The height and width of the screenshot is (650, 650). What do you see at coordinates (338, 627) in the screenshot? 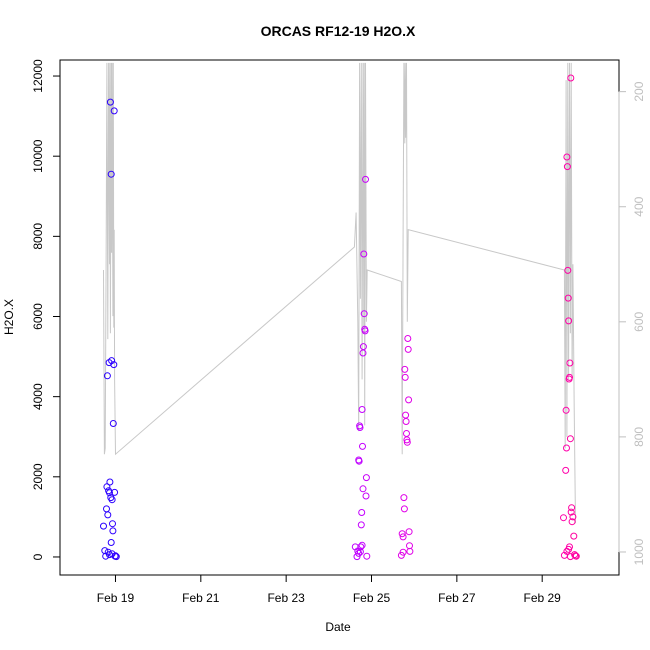
I see `x-axis-label: Date` at bounding box center [338, 627].